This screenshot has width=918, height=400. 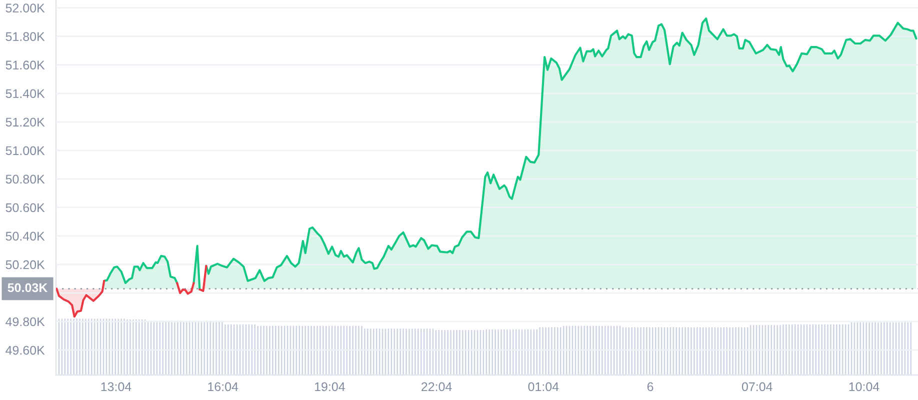 What do you see at coordinates (650, 387) in the screenshot?
I see `x-tick-label: 6` at bounding box center [650, 387].